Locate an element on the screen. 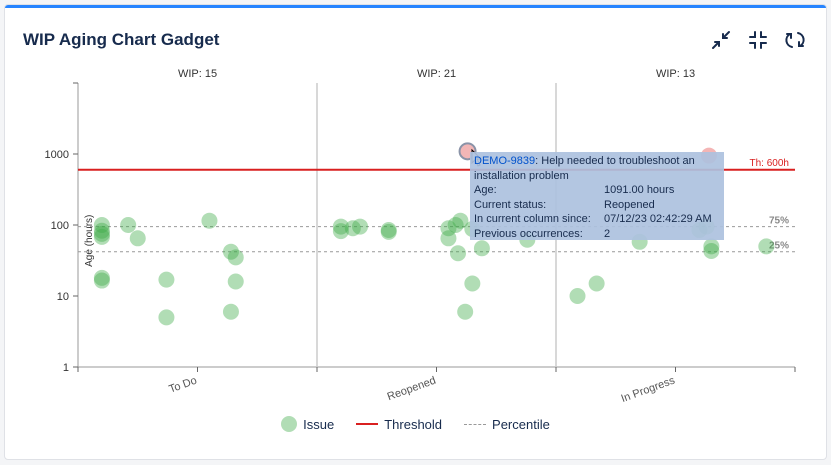  threshold-line-icon is located at coordinates (367, 424).